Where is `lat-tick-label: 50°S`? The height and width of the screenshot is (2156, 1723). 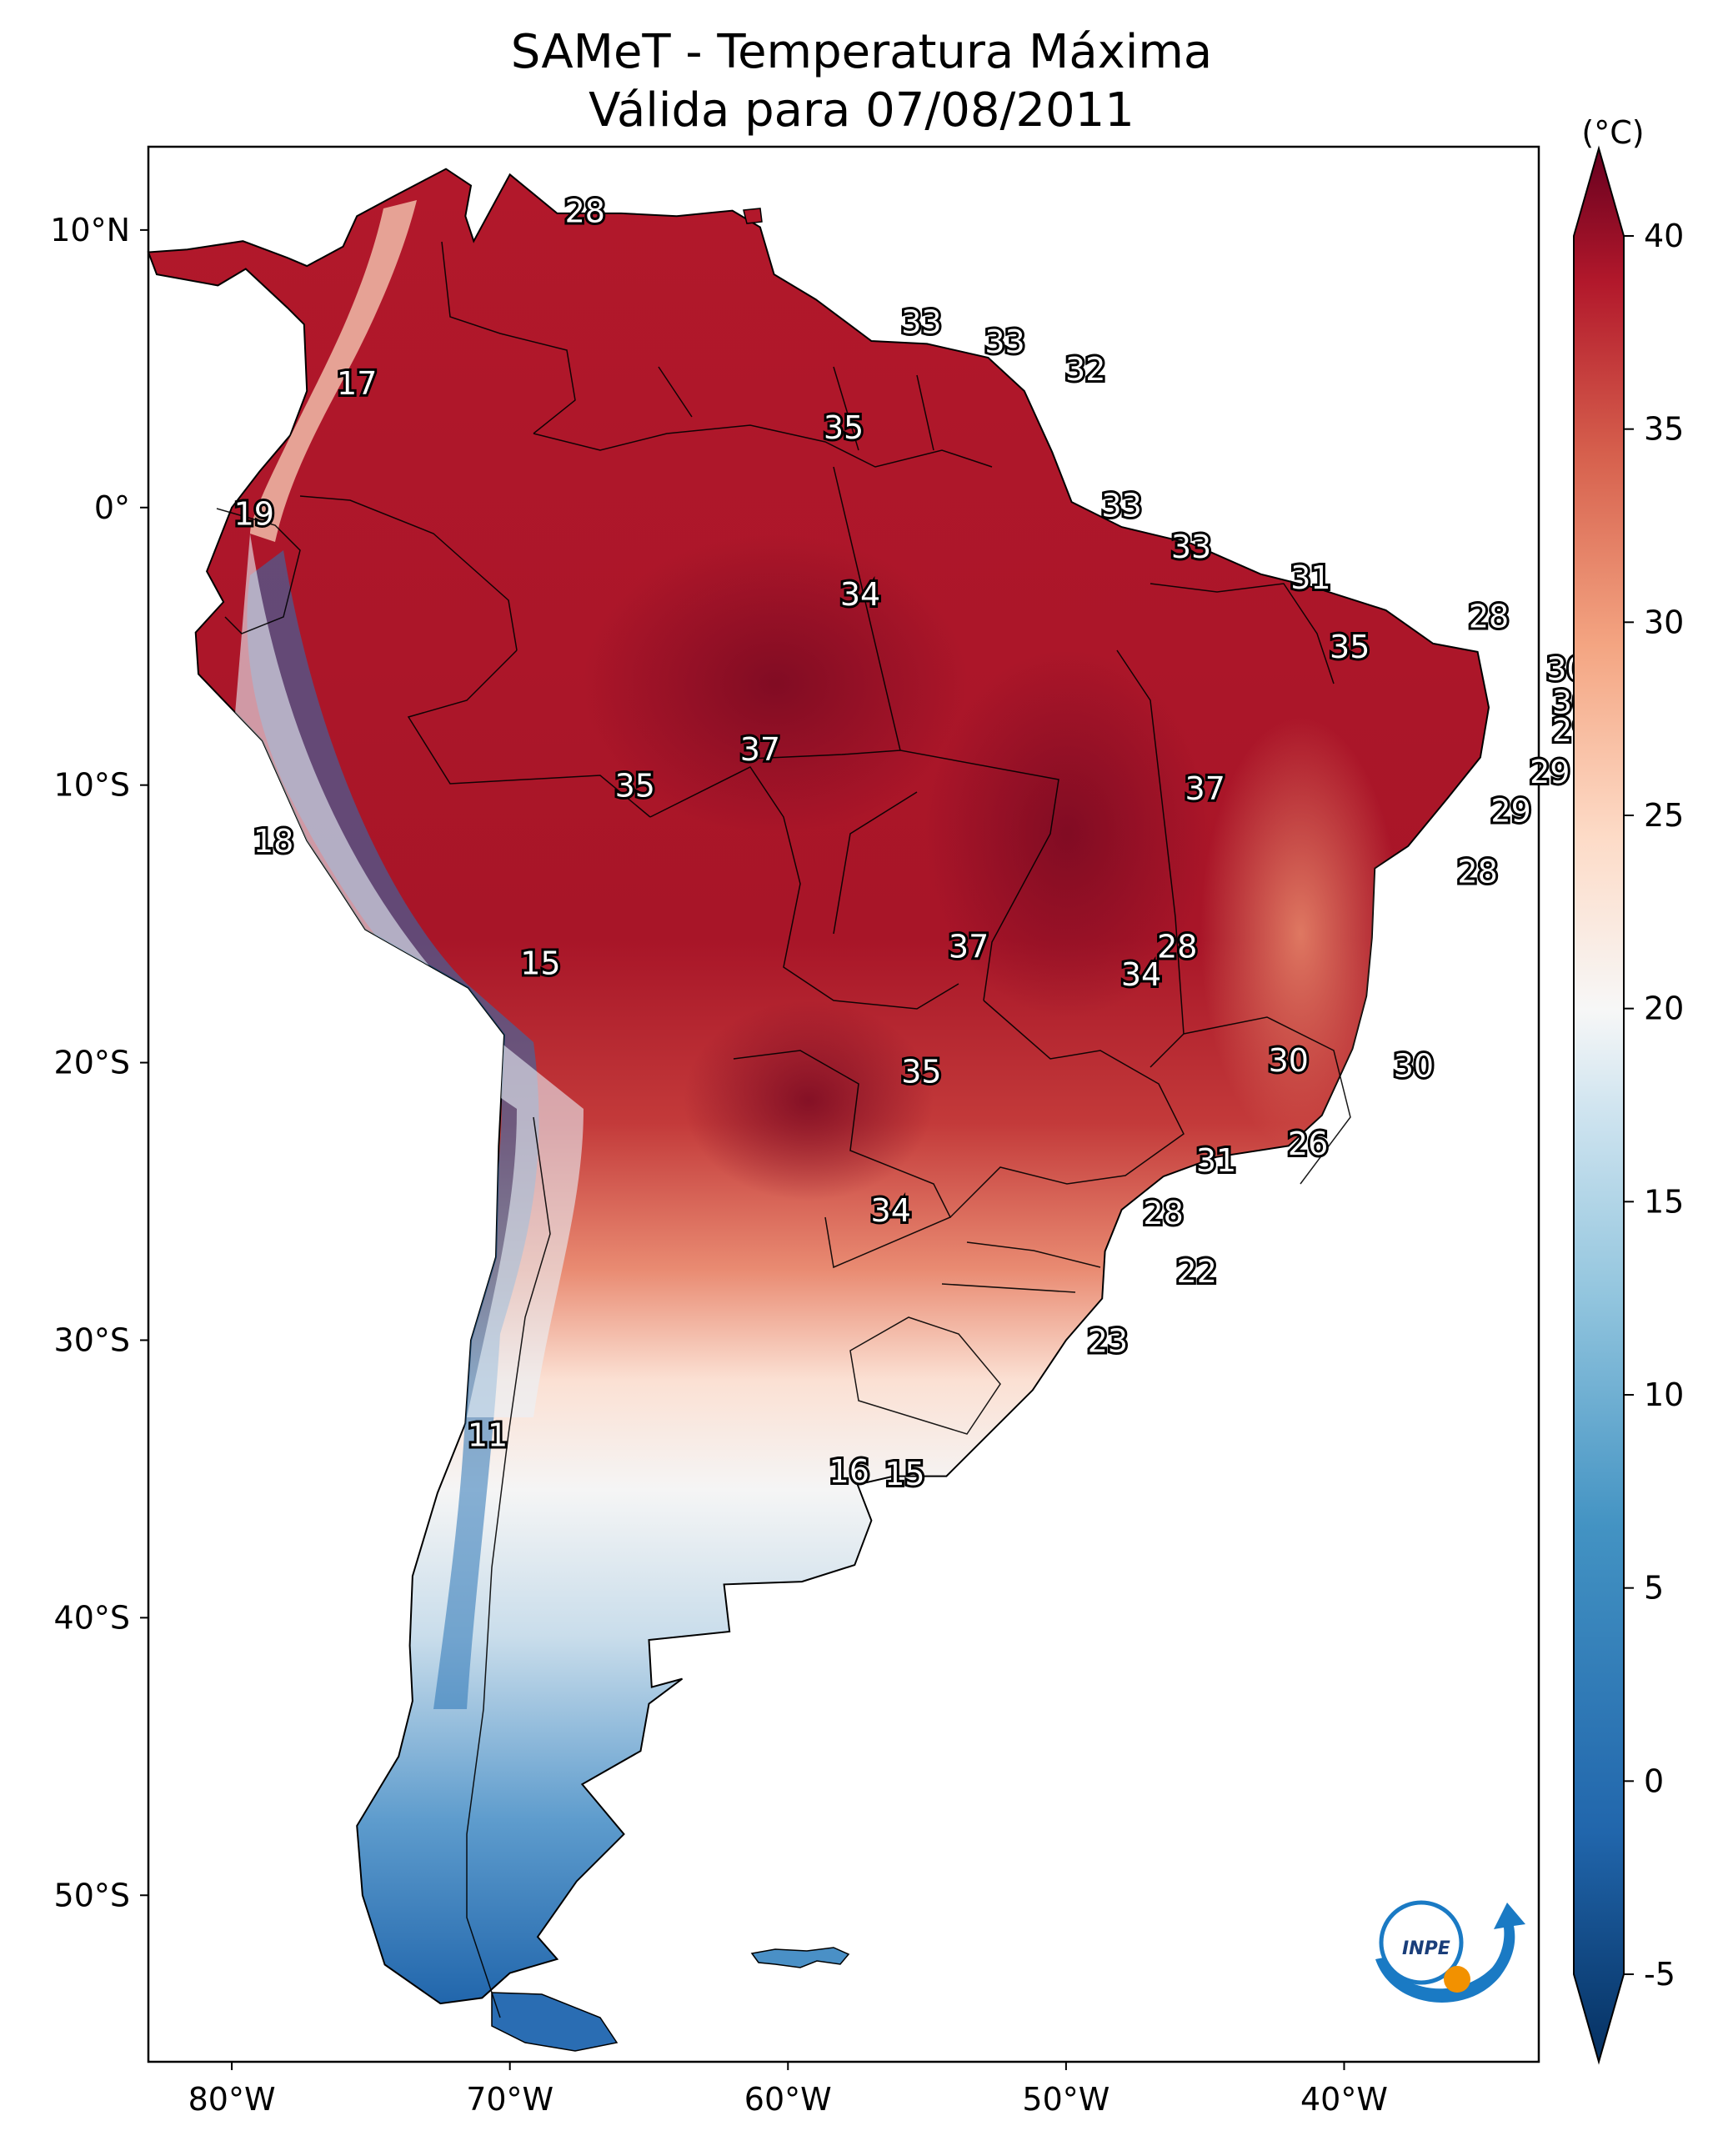
lat-tick-label: 50°S is located at coordinates (92, 1895).